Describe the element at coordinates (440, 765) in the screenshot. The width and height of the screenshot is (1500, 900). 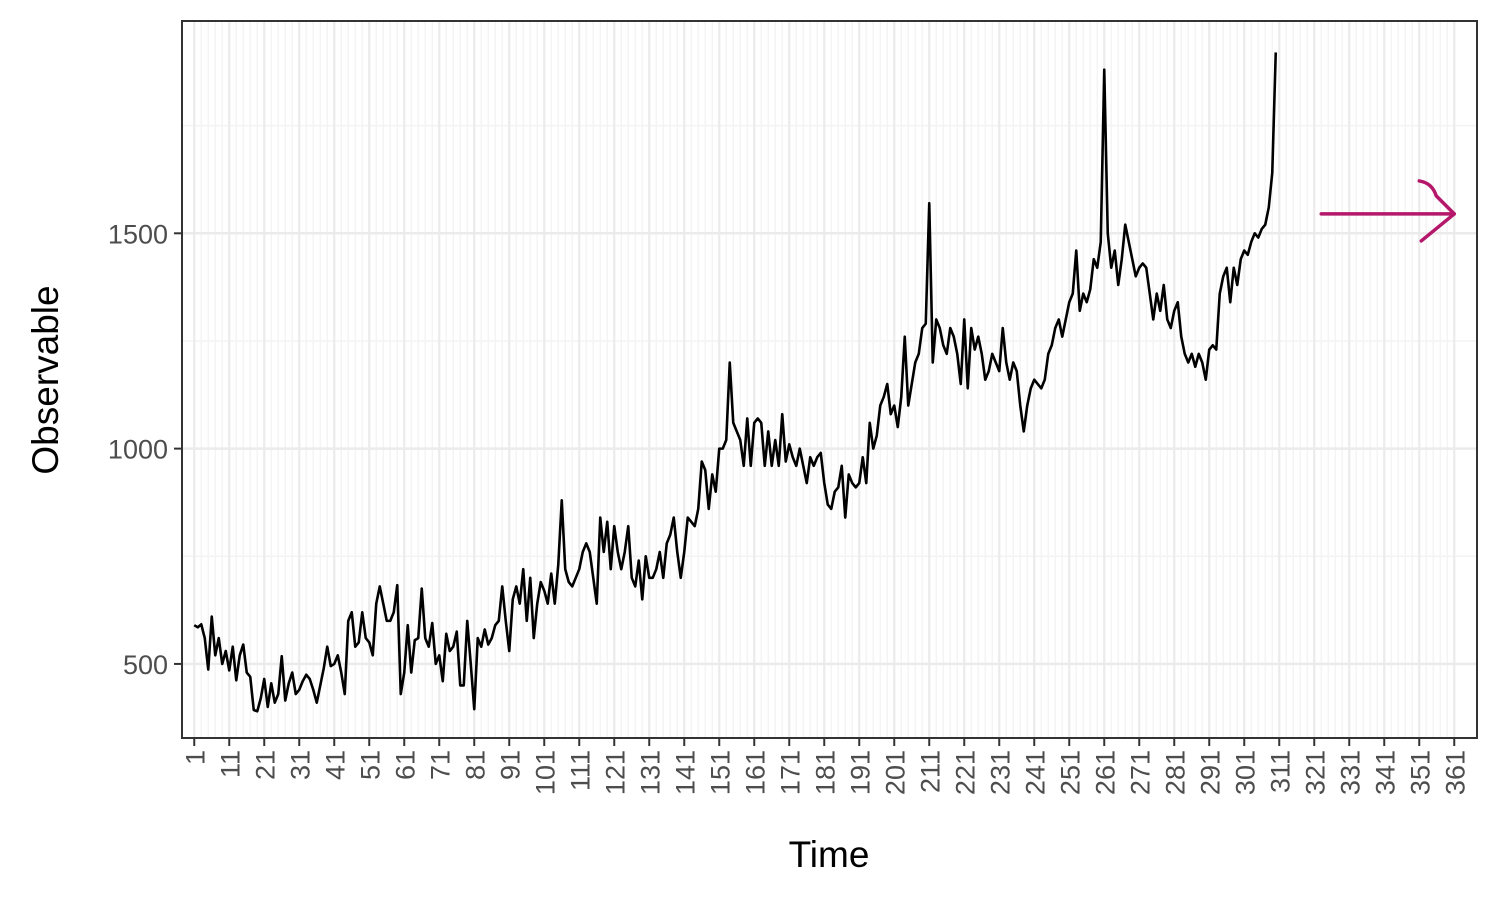
I see `x-tick-label: 71` at that location.